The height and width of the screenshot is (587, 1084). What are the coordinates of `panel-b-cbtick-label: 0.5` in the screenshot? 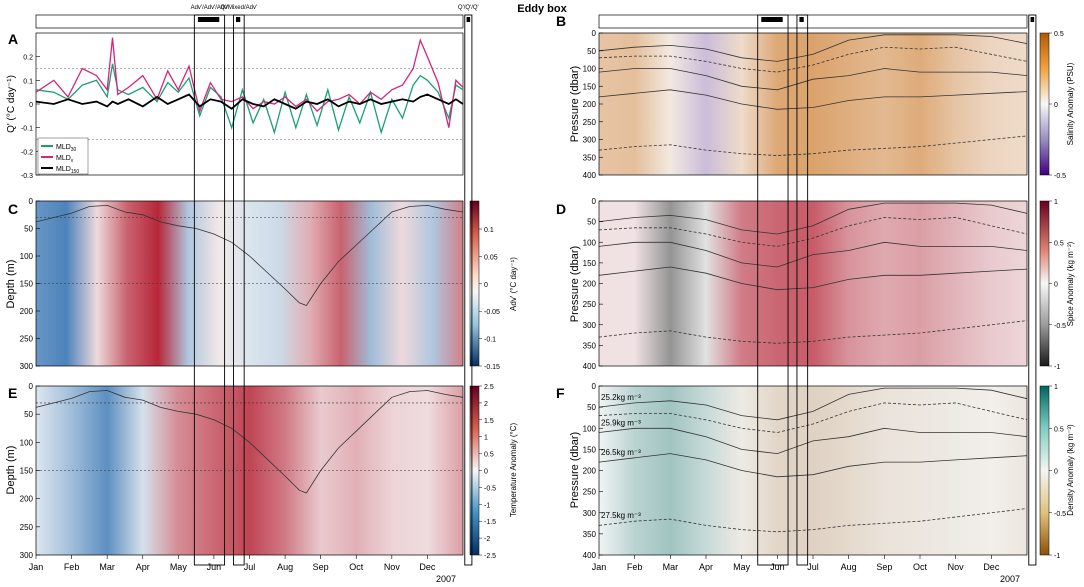 It's located at (1059, 34).